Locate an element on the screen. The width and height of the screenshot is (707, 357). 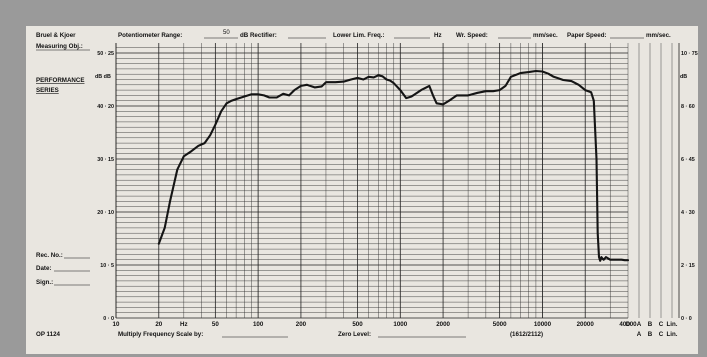
series-title-2: SERIES is located at coordinates (47, 90).